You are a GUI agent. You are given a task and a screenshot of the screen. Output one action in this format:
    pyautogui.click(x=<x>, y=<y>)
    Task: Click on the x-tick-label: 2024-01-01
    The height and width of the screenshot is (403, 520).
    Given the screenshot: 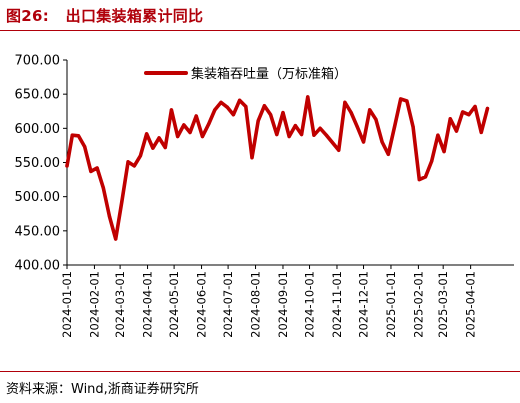 What is the action you would take?
    pyautogui.click(x=67, y=304)
    